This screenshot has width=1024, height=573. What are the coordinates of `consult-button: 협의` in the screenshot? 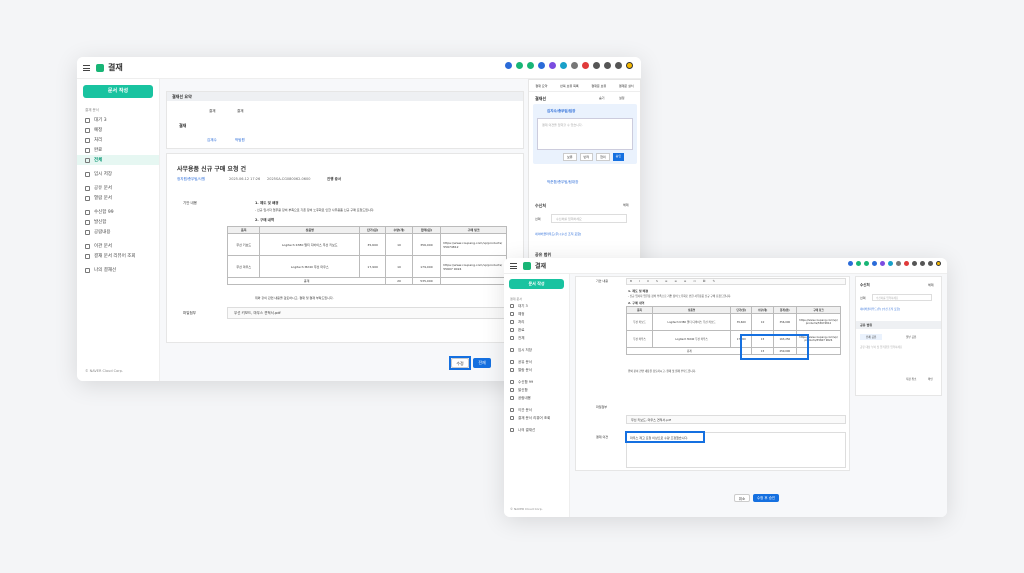 It's located at (603, 157).